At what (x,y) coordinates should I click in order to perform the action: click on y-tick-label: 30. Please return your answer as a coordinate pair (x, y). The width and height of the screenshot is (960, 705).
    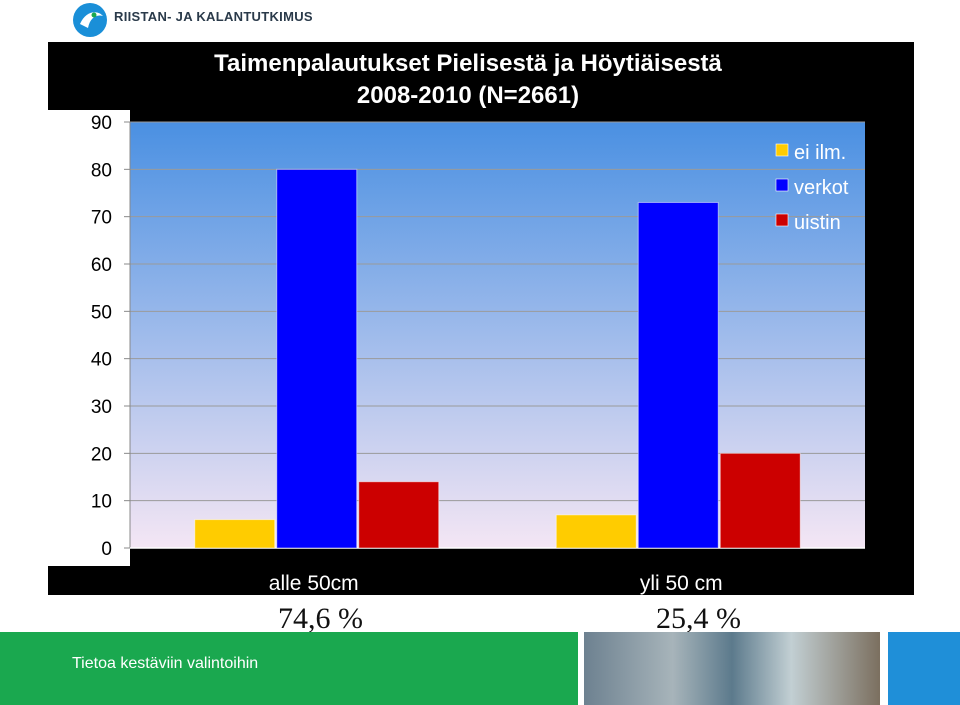
    Looking at the image, I should click on (101, 407).